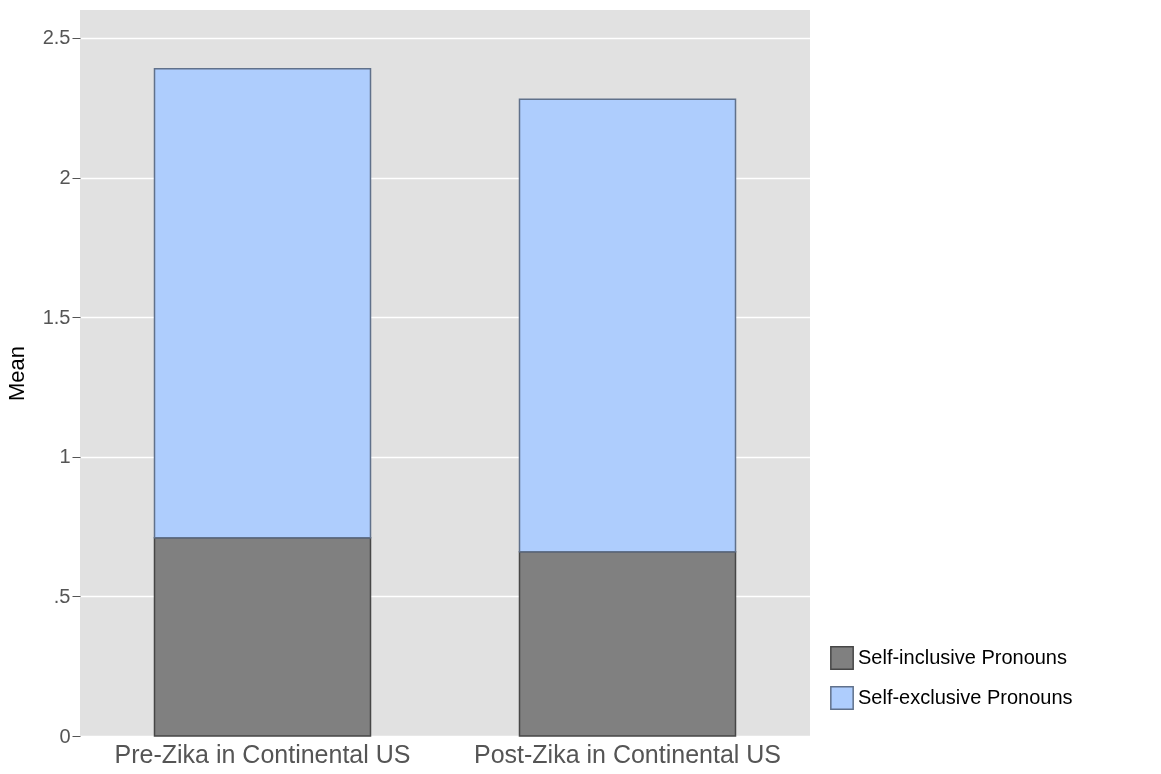 The width and height of the screenshot is (1161, 774). Describe the element at coordinates (962, 657) in the screenshot. I see `legend-label: Self-inclusive Pronouns` at that location.